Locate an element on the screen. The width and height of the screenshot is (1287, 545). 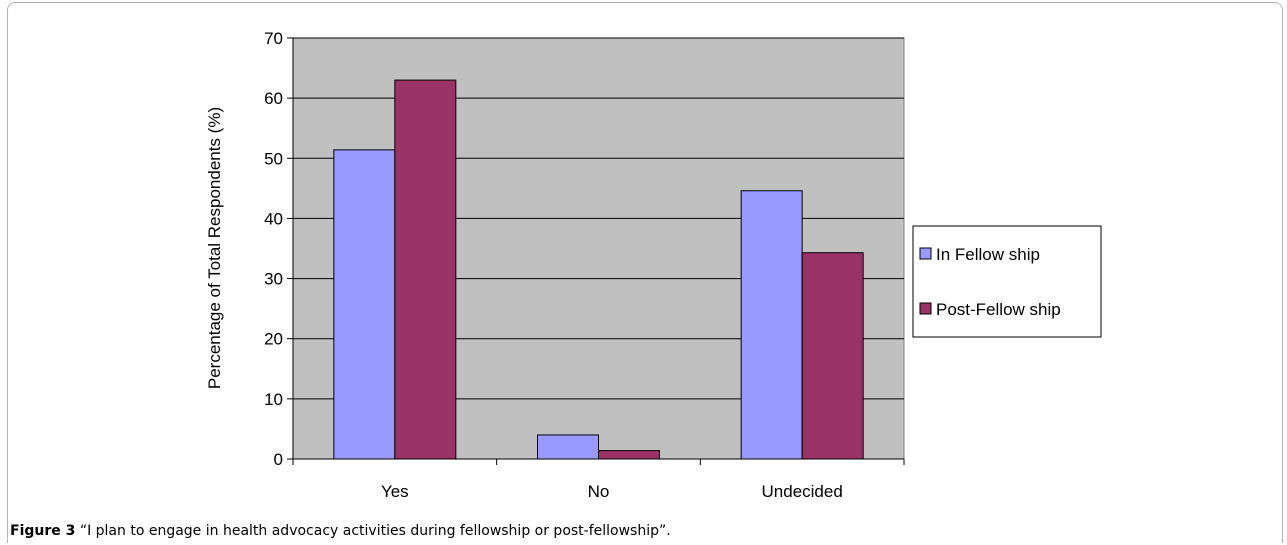
legend: In Fellow ship Post-Fellow ship is located at coordinates (1007, 281).